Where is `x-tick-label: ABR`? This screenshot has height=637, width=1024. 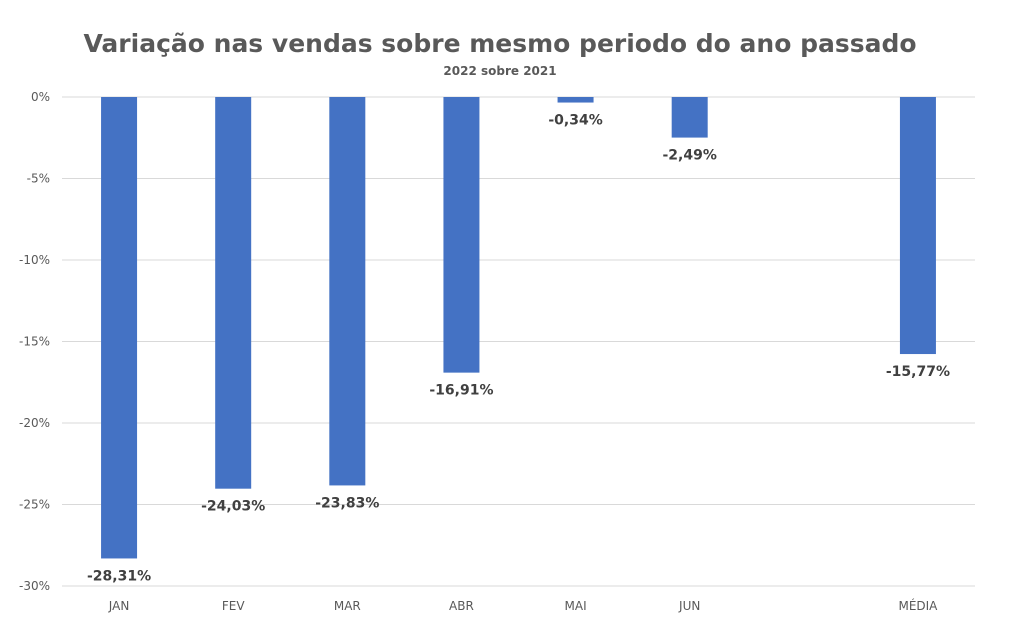
x-tick-label: ABR is located at coordinates (461, 606).